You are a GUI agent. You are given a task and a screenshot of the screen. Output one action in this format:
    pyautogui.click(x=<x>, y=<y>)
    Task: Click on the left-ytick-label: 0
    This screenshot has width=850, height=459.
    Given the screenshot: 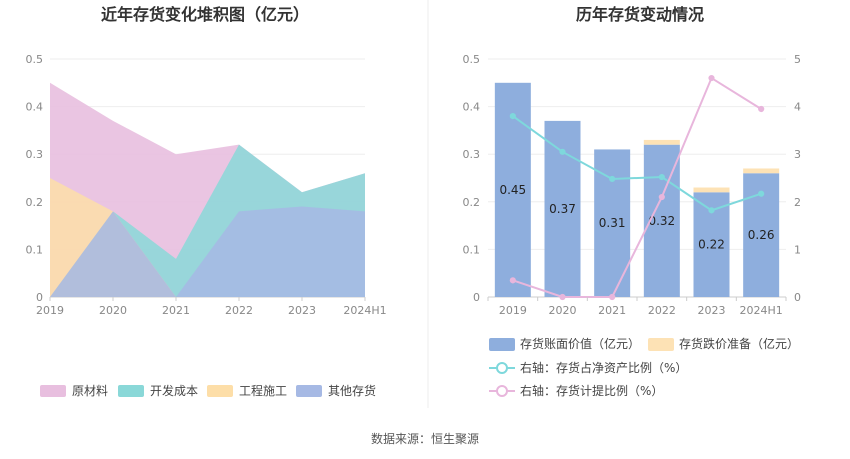 What is the action you would take?
    pyautogui.click(x=39, y=297)
    